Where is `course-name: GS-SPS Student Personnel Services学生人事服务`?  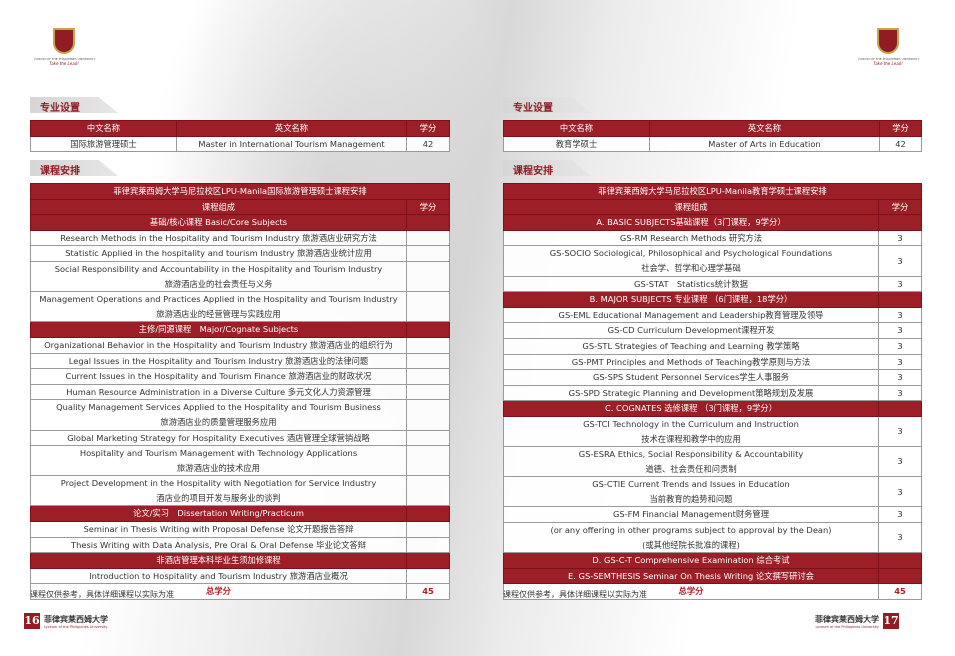 course-name: GS-SPS Student Personnel Services学生人事服务 is located at coordinates (691, 377).